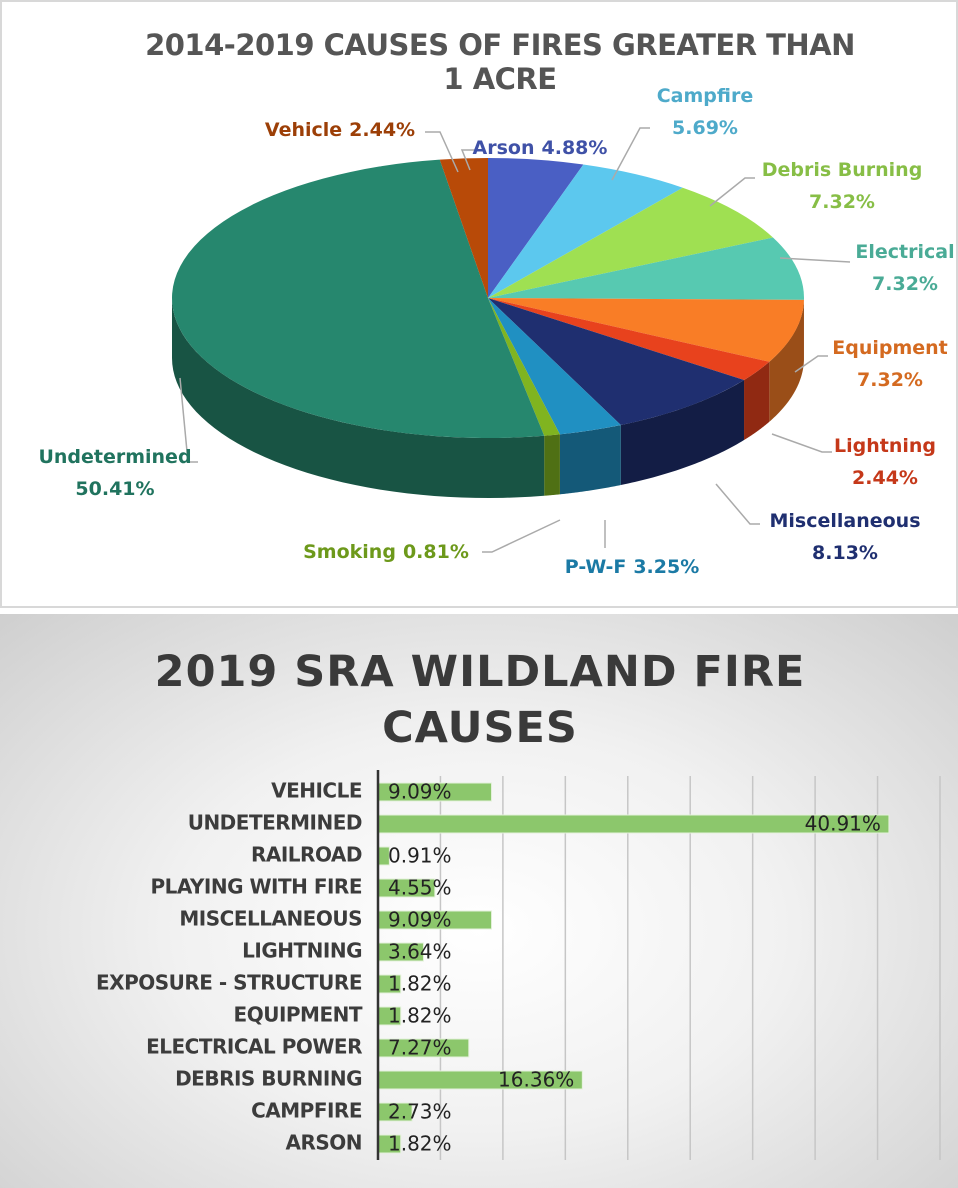 Image resolution: width=958 pixels, height=1188 pixels. I want to click on y-tick-label: LIGHTNING, so click(302, 951).